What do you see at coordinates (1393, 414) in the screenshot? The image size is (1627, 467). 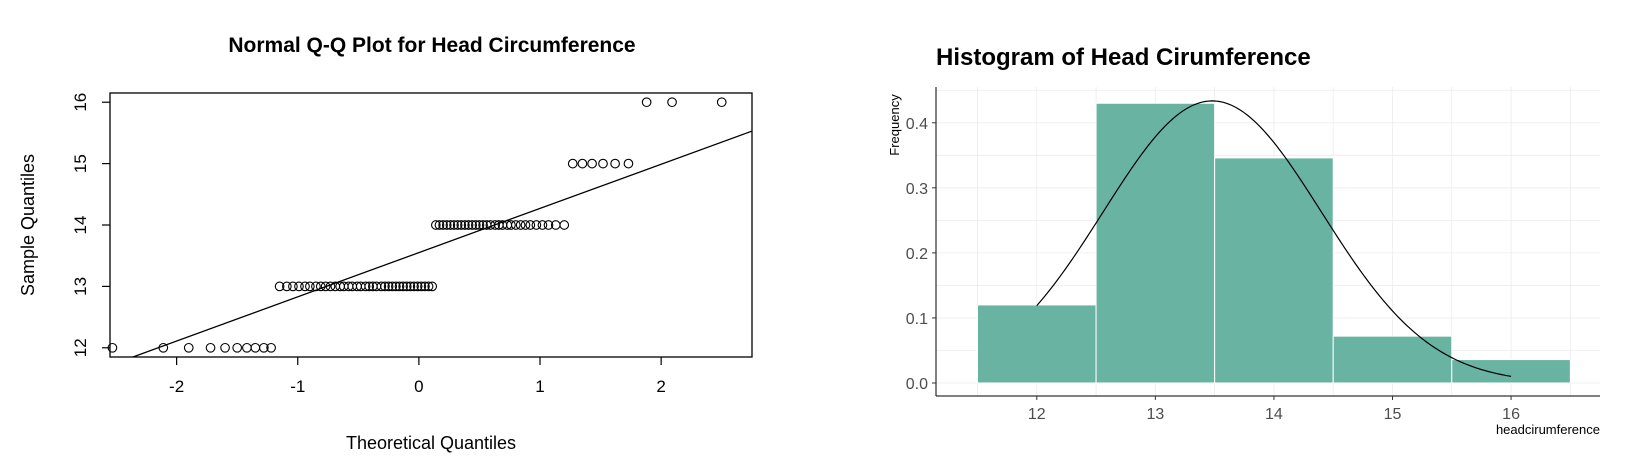 I see `histogram-x-tick-label: 15` at bounding box center [1393, 414].